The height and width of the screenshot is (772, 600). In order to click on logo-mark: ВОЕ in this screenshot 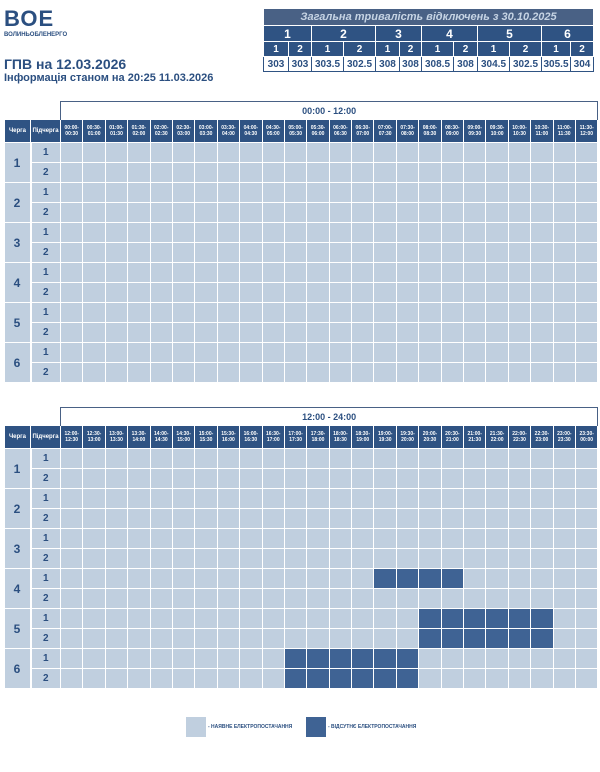, I will do `click(29, 18)`.